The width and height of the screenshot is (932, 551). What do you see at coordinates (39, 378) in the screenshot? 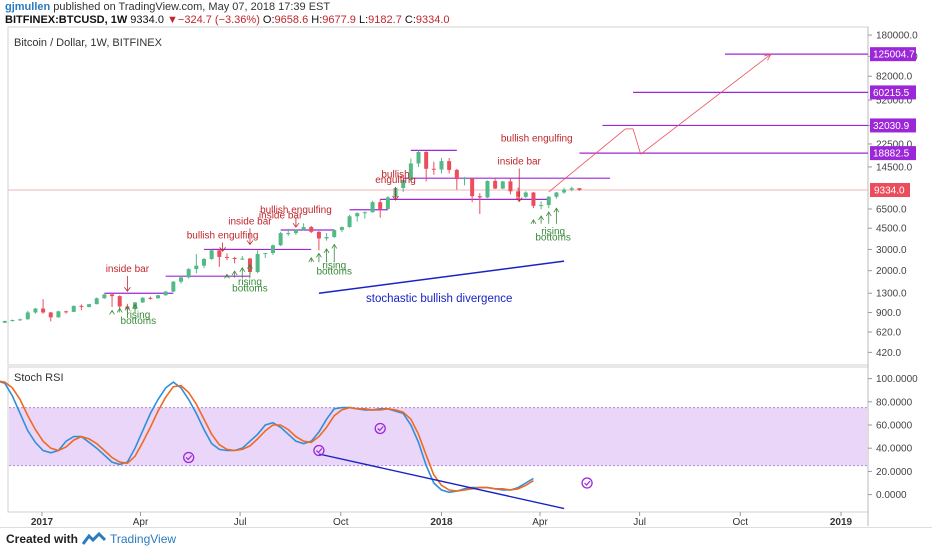
I see `stoch-pane-title: Stoch RSI` at bounding box center [39, 378].